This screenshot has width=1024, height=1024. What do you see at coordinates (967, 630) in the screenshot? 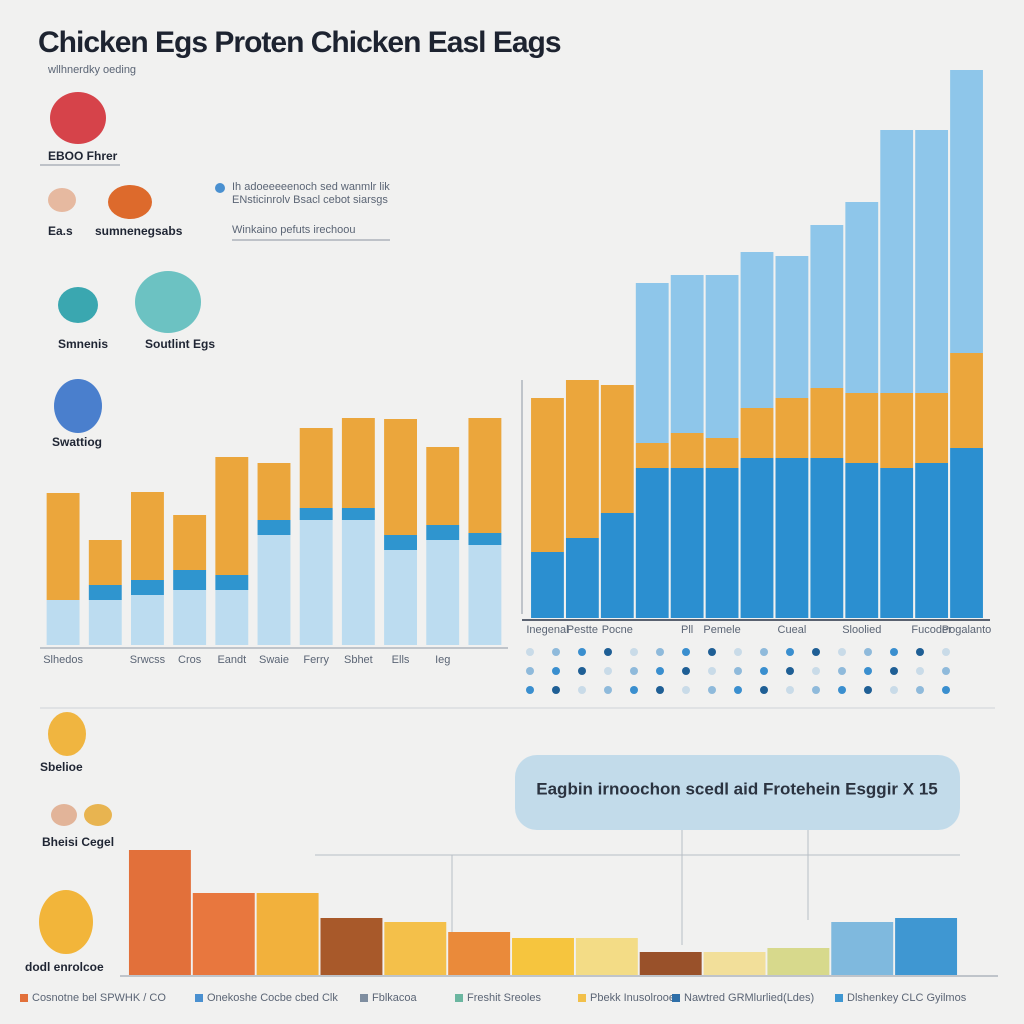
I see `x-tick-label: Pogalanto` at bounding box center [967, 630].